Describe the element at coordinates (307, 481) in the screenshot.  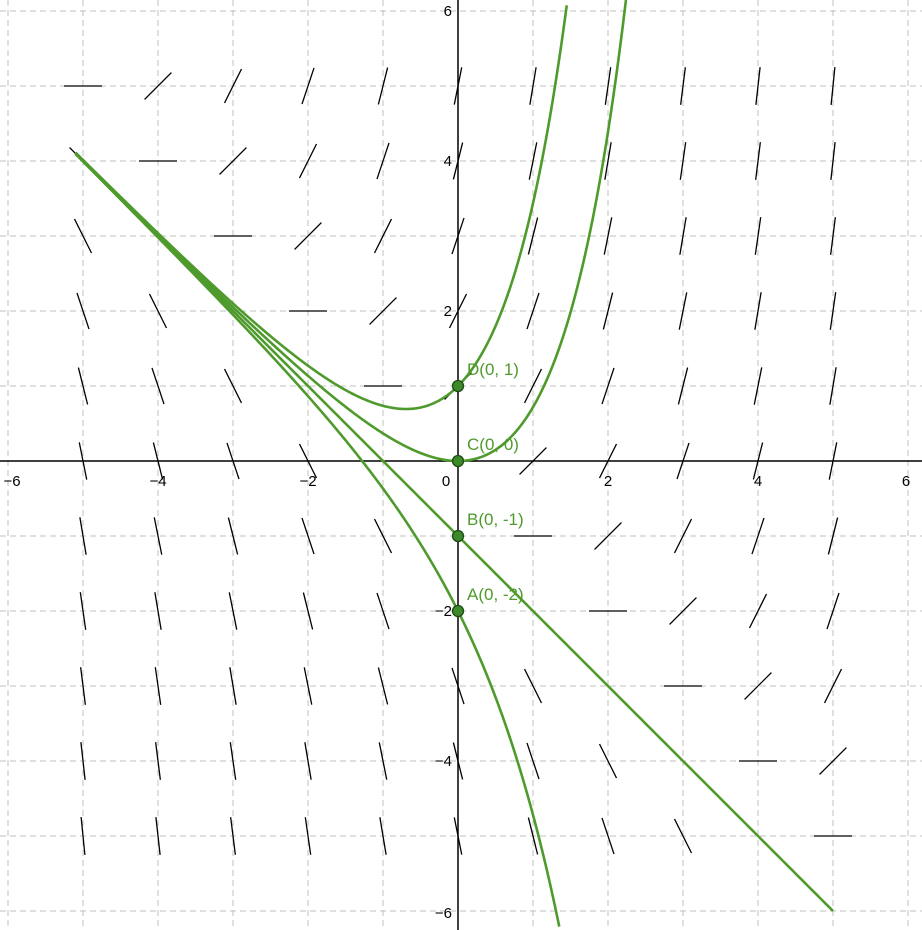
I see `x-tick-label: −2` at that location.